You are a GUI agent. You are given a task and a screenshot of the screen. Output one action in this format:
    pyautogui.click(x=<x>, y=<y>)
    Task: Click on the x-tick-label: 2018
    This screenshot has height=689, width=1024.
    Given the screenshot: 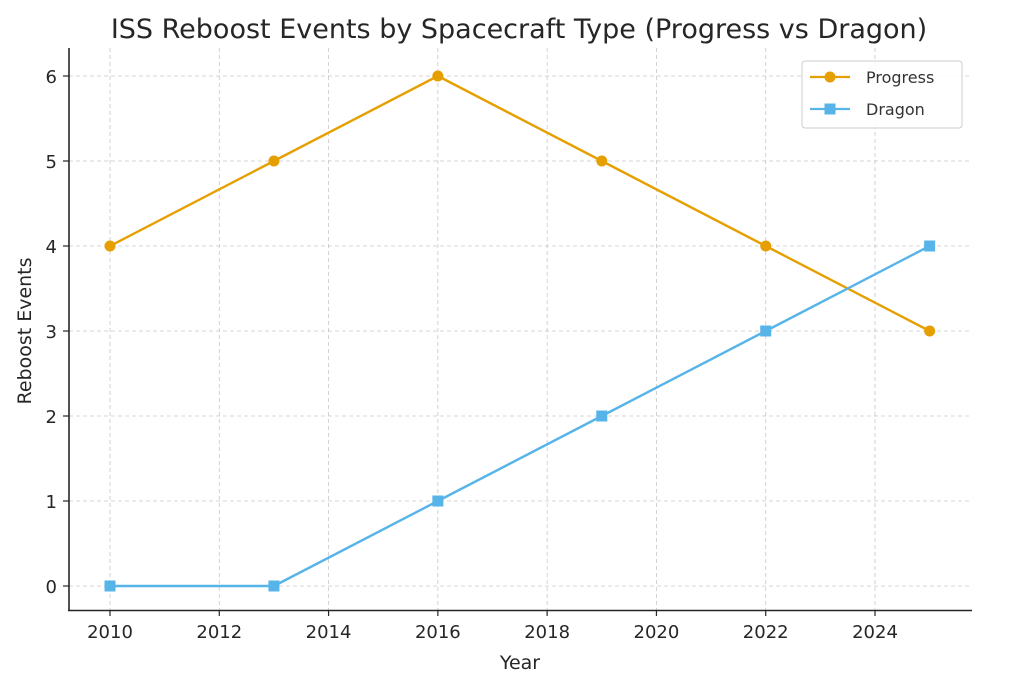 What is the action you would take?
    pyautogui.click(x=547, y=632)
    